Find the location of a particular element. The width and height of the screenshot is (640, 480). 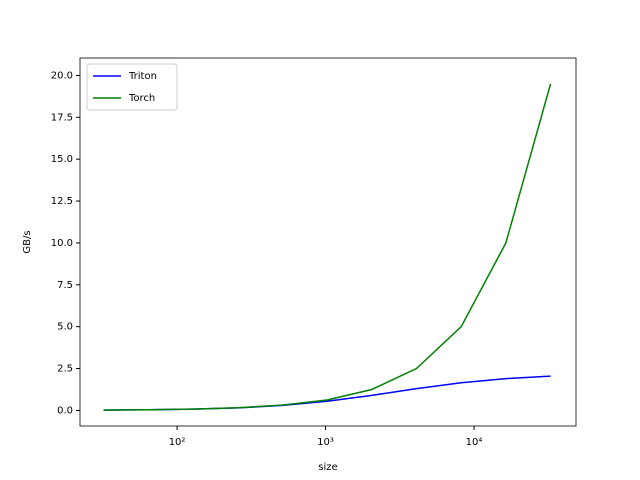

y-axis-label: GB/s is located at coordinates (27, 241).